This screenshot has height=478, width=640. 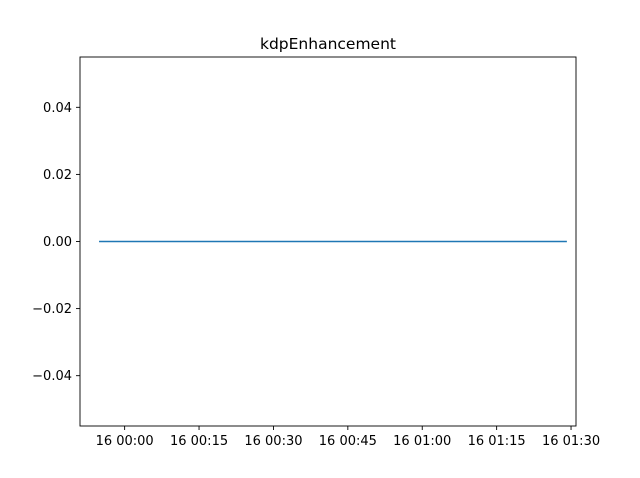 I want to click on x-tick-label: 16 00:00, so click(x=125, y=441).